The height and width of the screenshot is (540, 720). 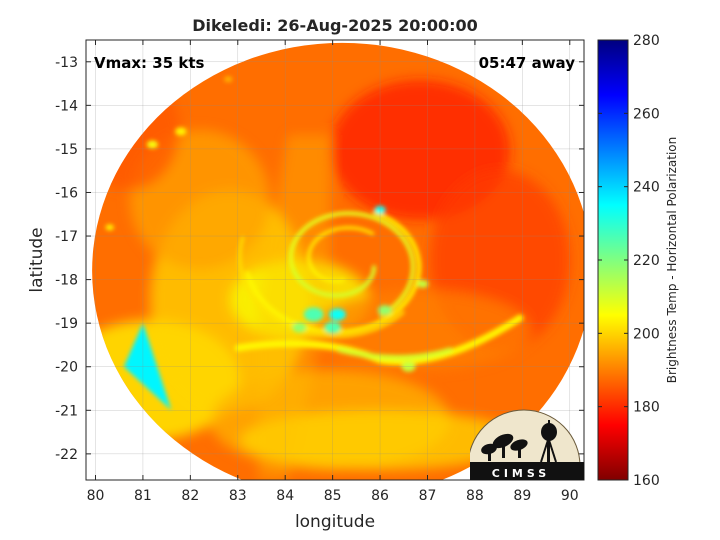 What do you see at coordinates (613, 260) in the screenshot?
I see `colorbar-gradient` at bounding box center [613, 260].